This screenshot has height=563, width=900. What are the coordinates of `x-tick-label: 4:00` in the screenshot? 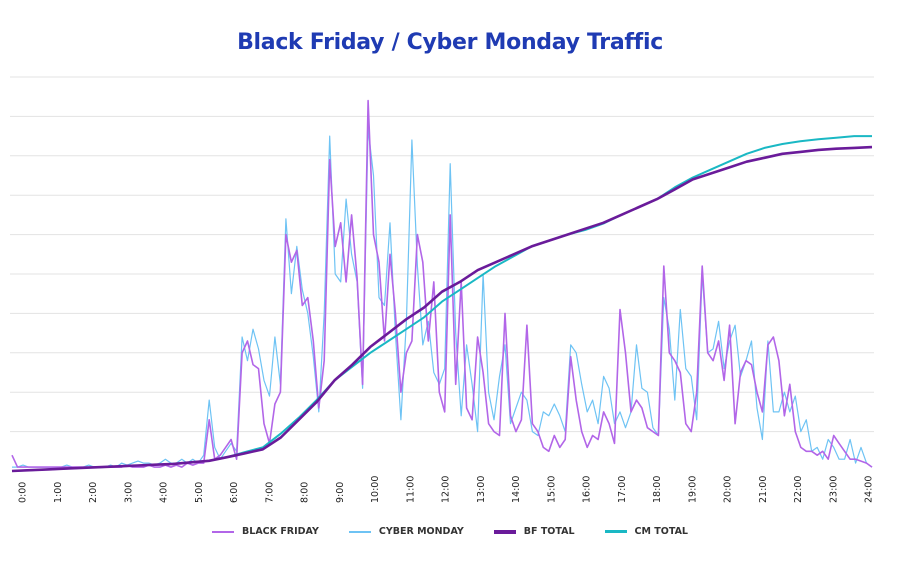 It's located at (164, 492).